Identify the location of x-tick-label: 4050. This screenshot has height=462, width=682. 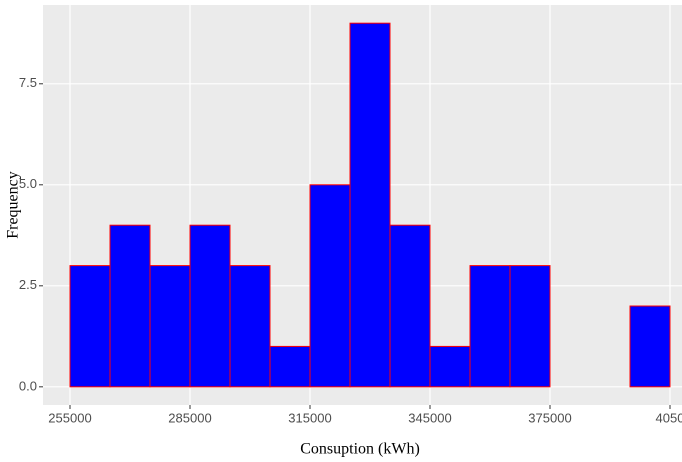
(669, 417).